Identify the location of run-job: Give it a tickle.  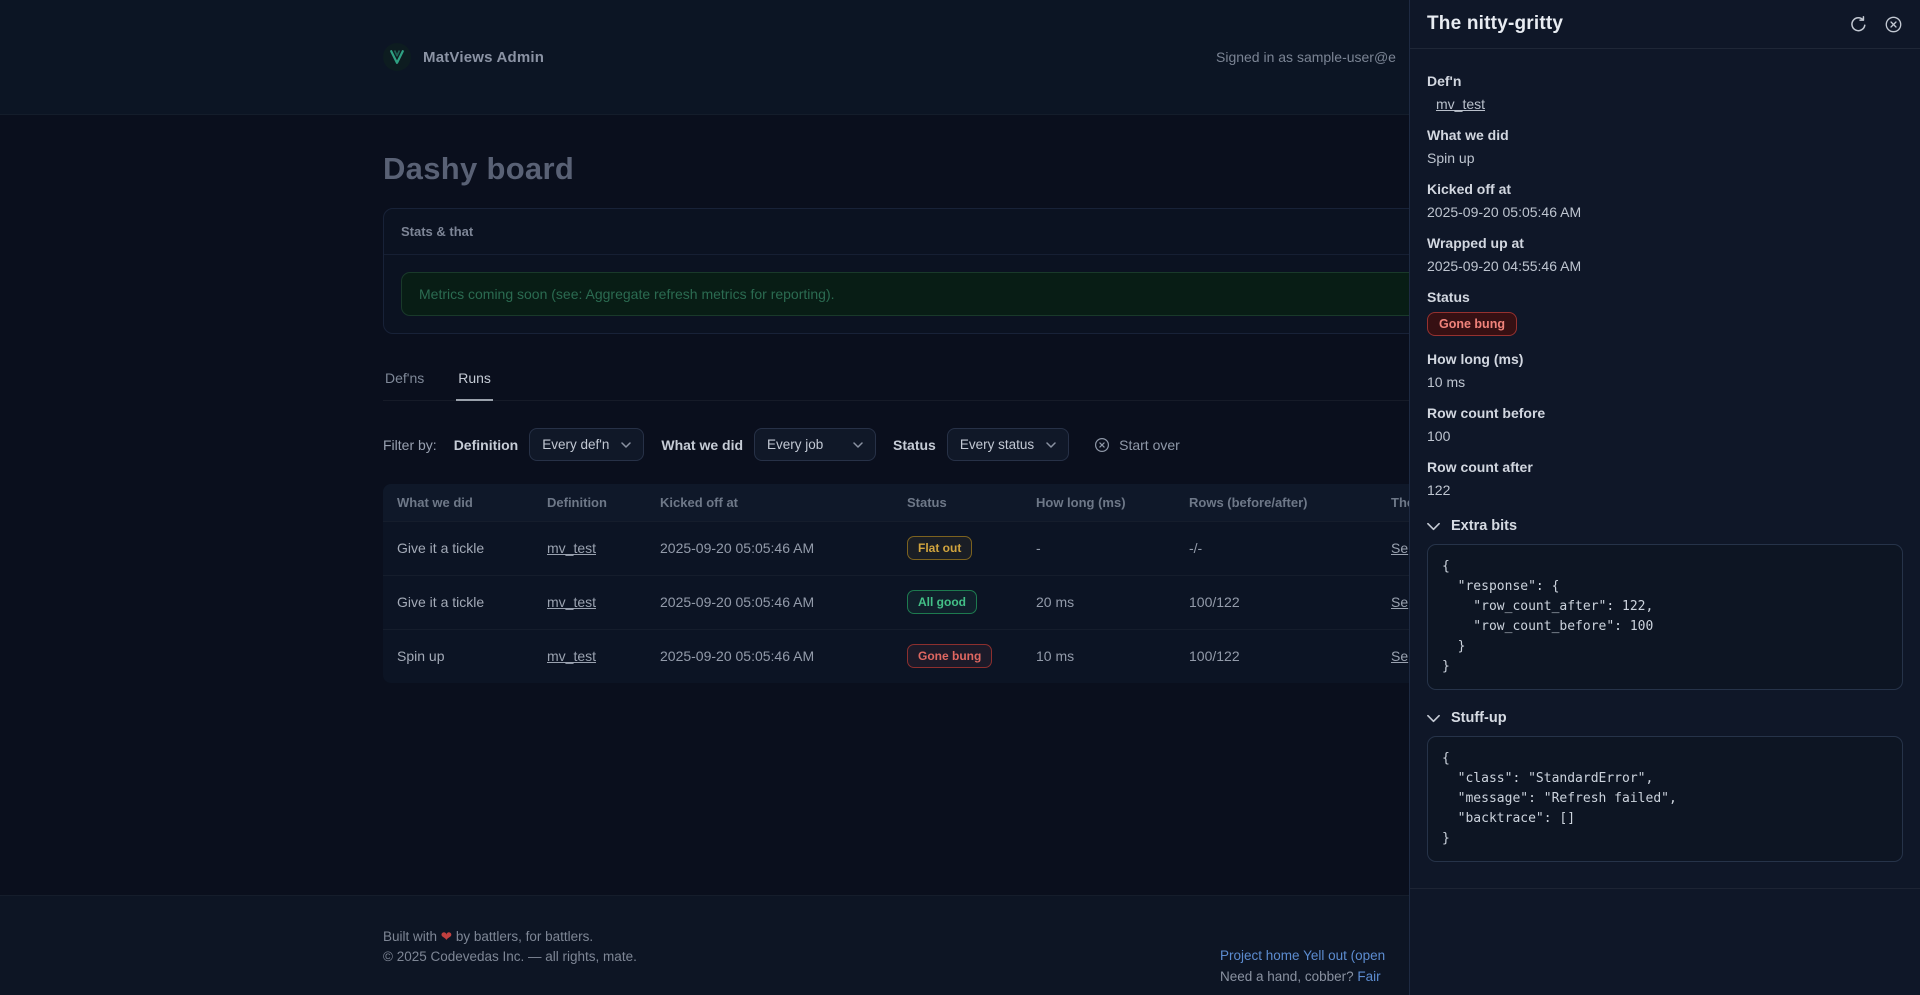
(458, 601).